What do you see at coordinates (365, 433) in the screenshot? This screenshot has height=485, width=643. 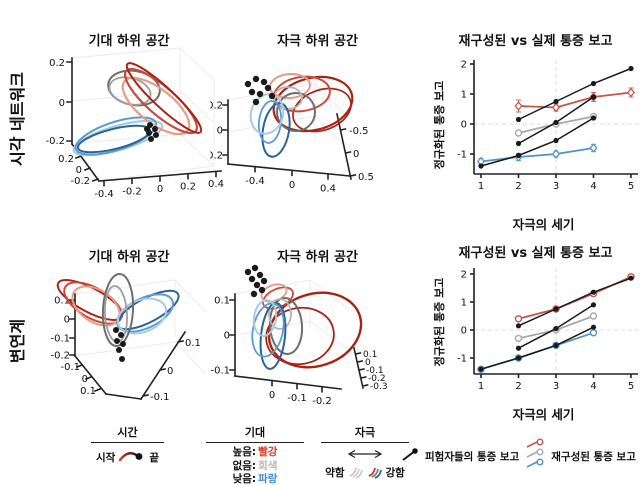 I see `legend-stimulus-title: 자극` at bounding box center [365, 433].